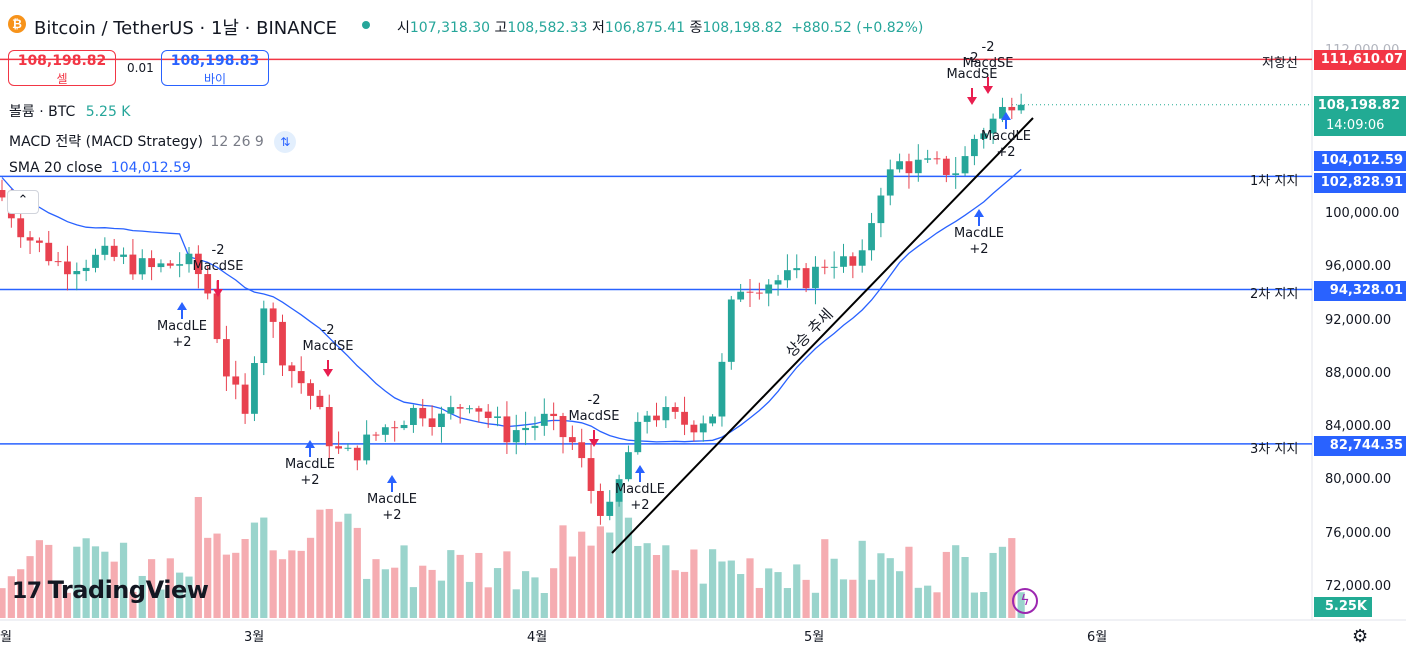  What do you see at coordinates (27, 591) in the screenshot?
I see `tradingview-mark-icon: 17` at bounding box center [27, 591].